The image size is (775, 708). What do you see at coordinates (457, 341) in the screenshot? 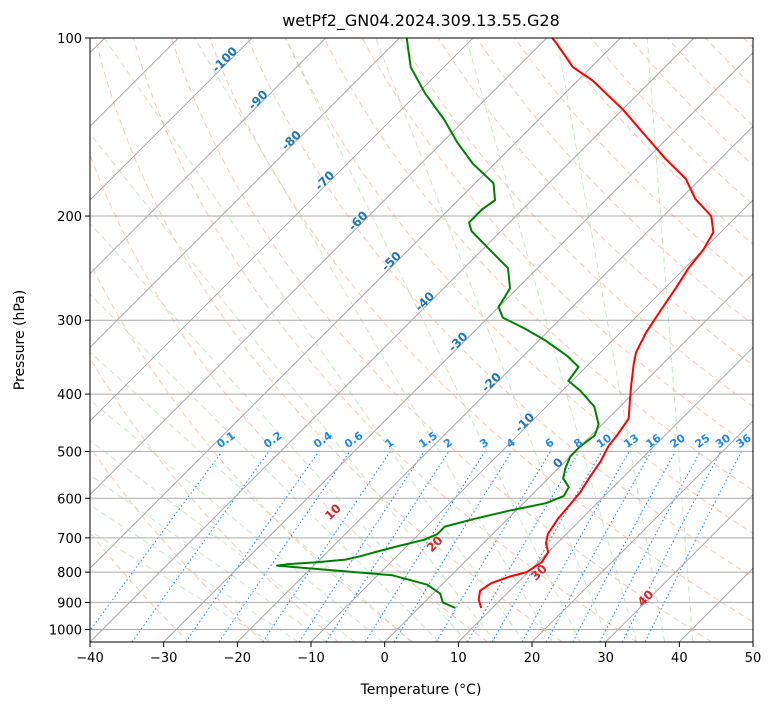
I see `isotherm-label: -30` at bounding box center [457, 341].